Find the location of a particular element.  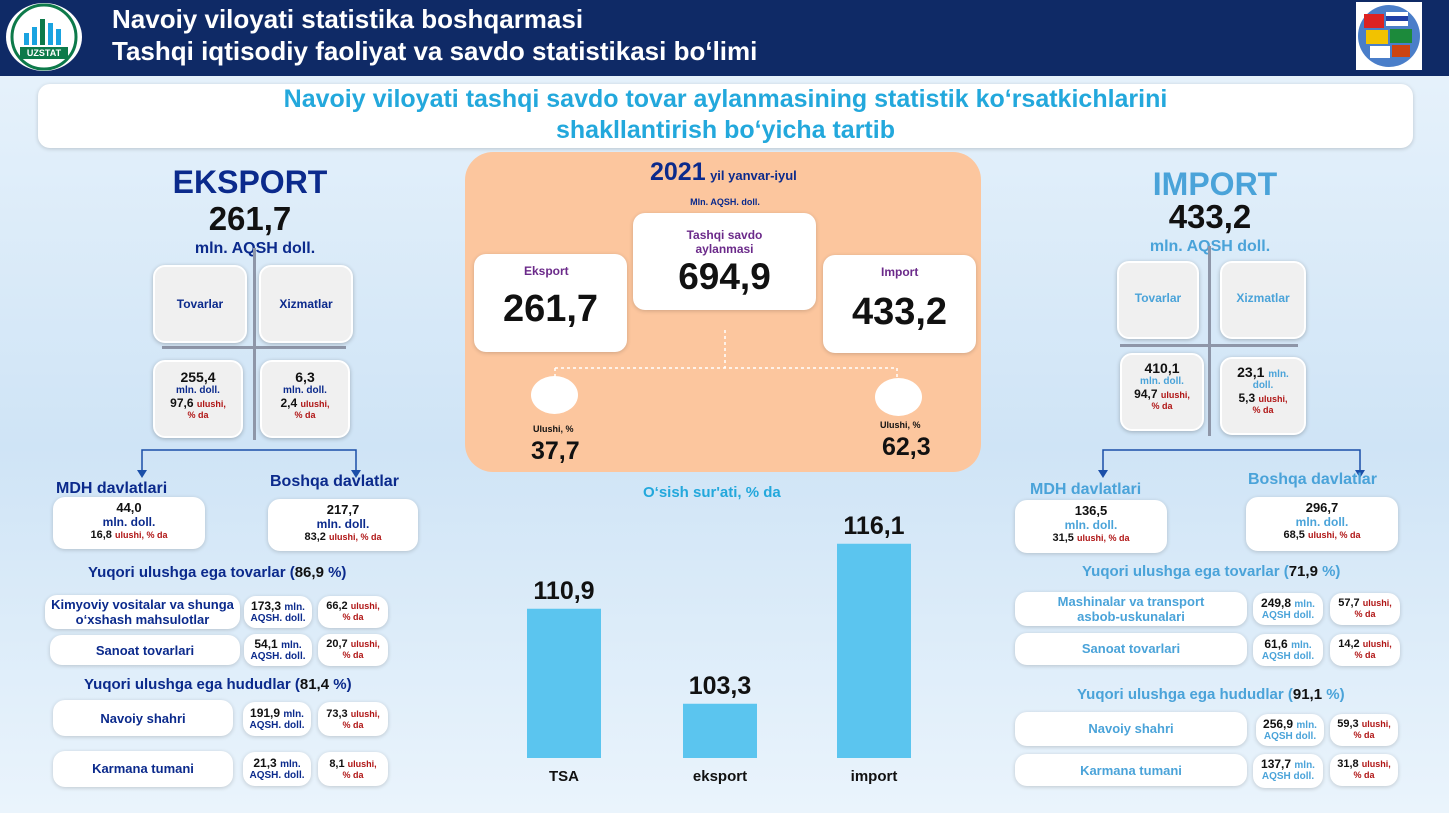

import-goods-2-value-card: 61,6 mln. AQSH doll. is located at coordinates (1288, 650).